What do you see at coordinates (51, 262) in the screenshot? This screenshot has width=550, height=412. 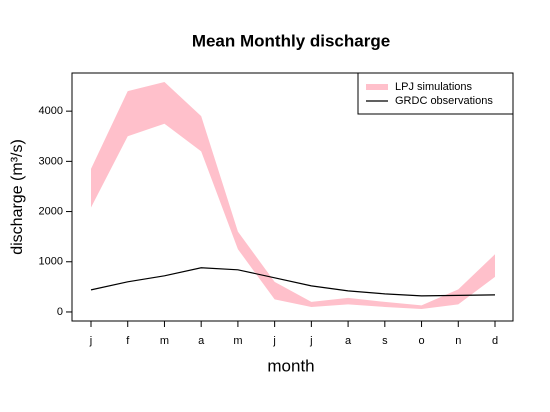 I see `y-tick-label: 1000` at bounding box center [51, 262].